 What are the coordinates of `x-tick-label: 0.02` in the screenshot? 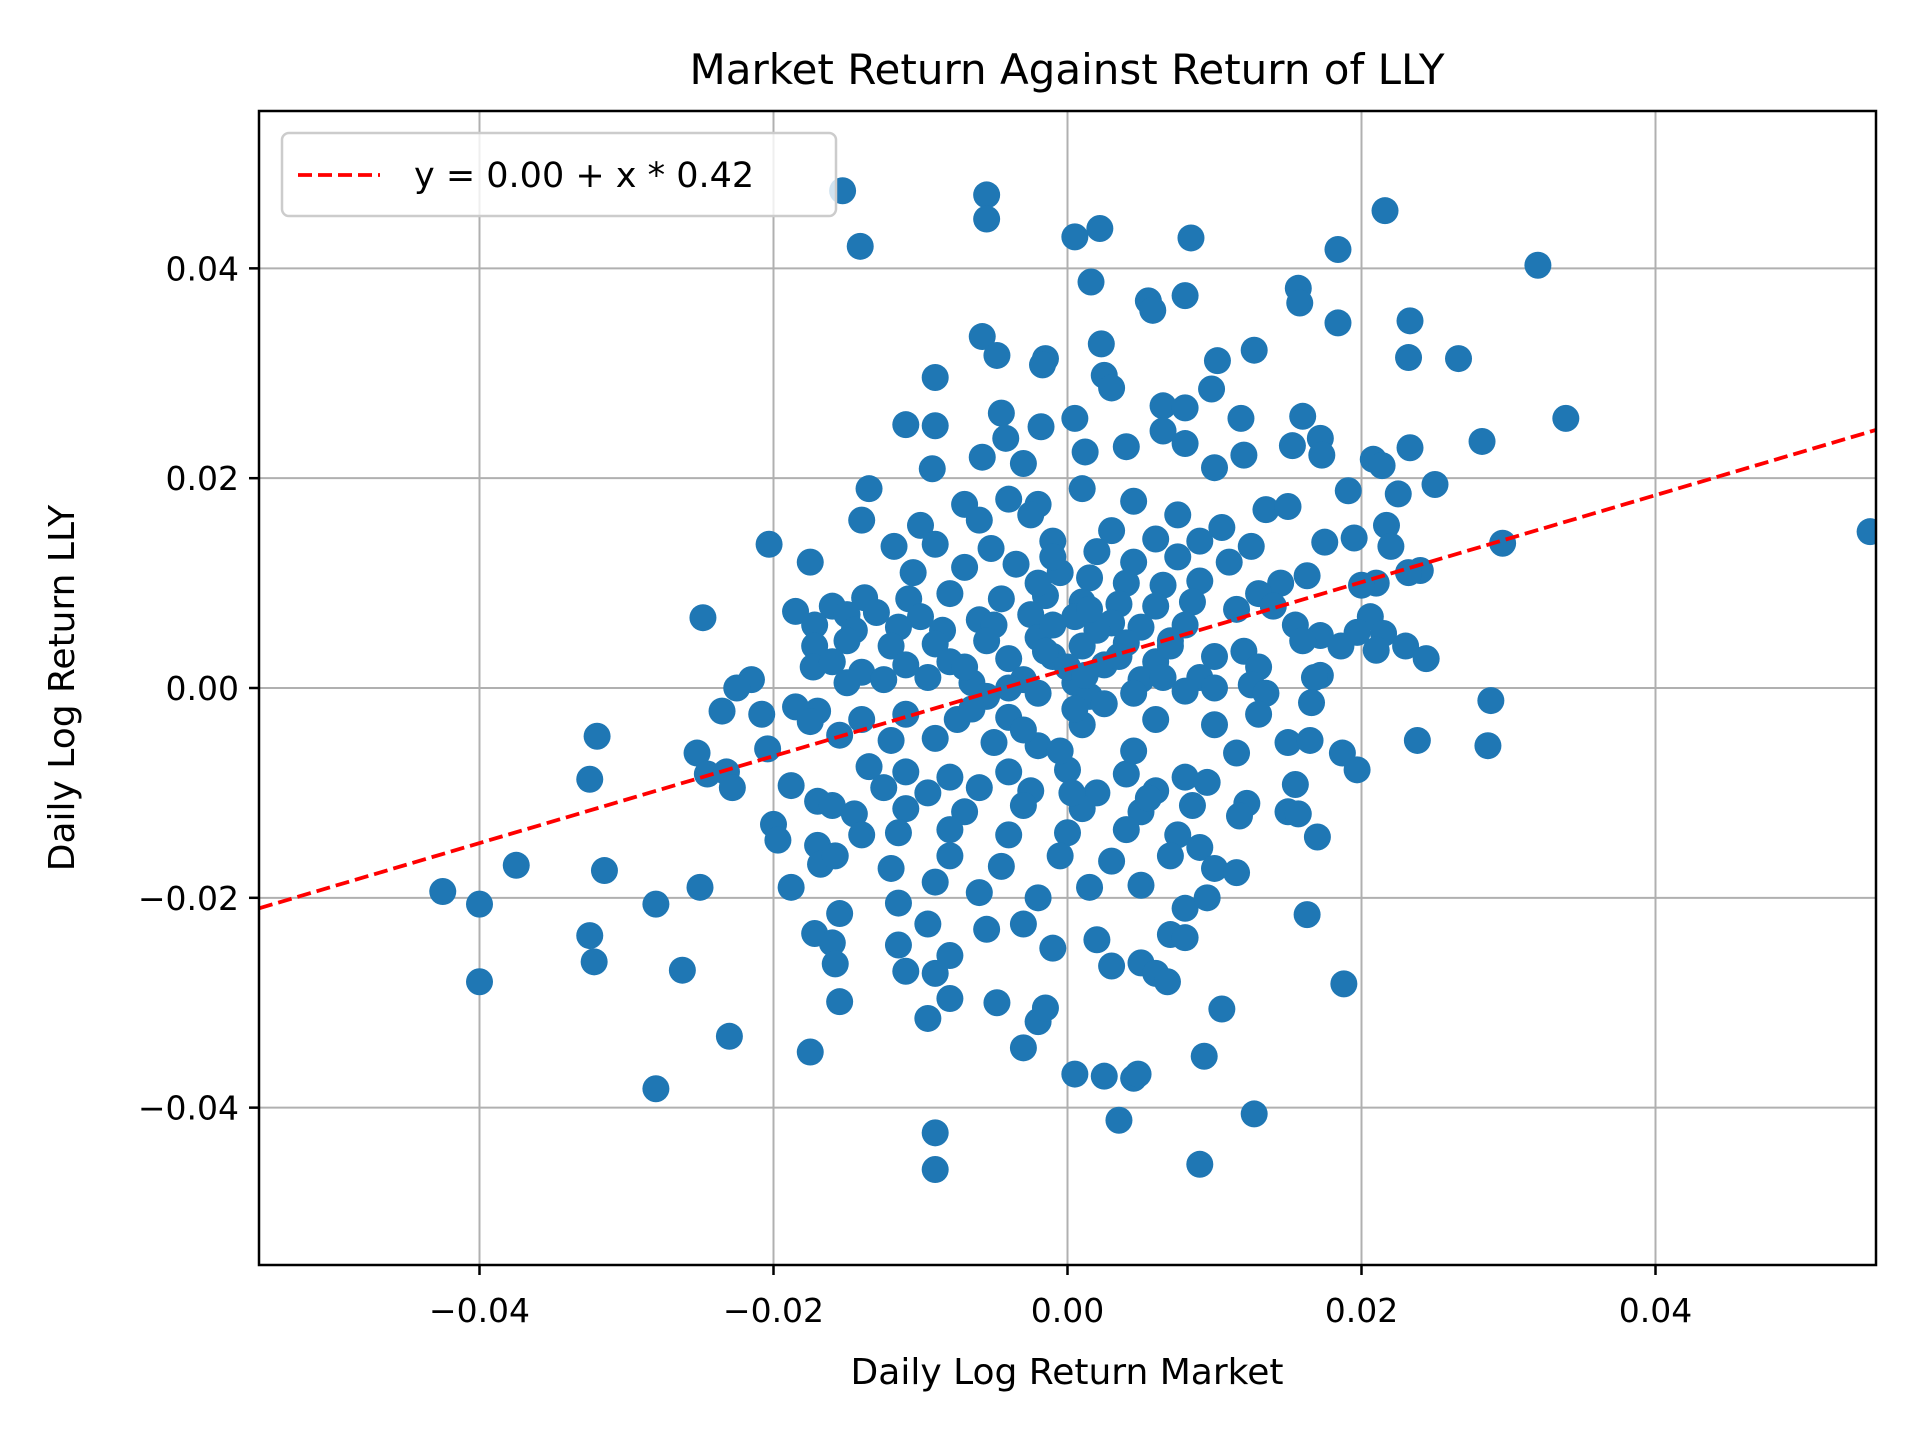 It's located at (1361, 1310).